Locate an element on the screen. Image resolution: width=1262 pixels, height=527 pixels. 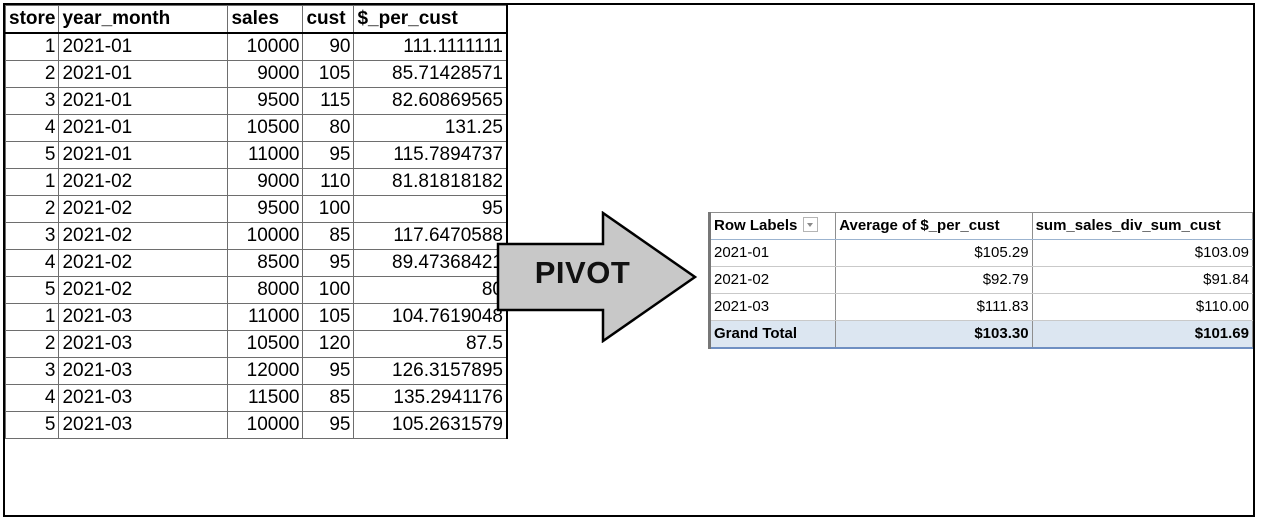
dropdown-filter-icon is located at coordinates (811, 224).